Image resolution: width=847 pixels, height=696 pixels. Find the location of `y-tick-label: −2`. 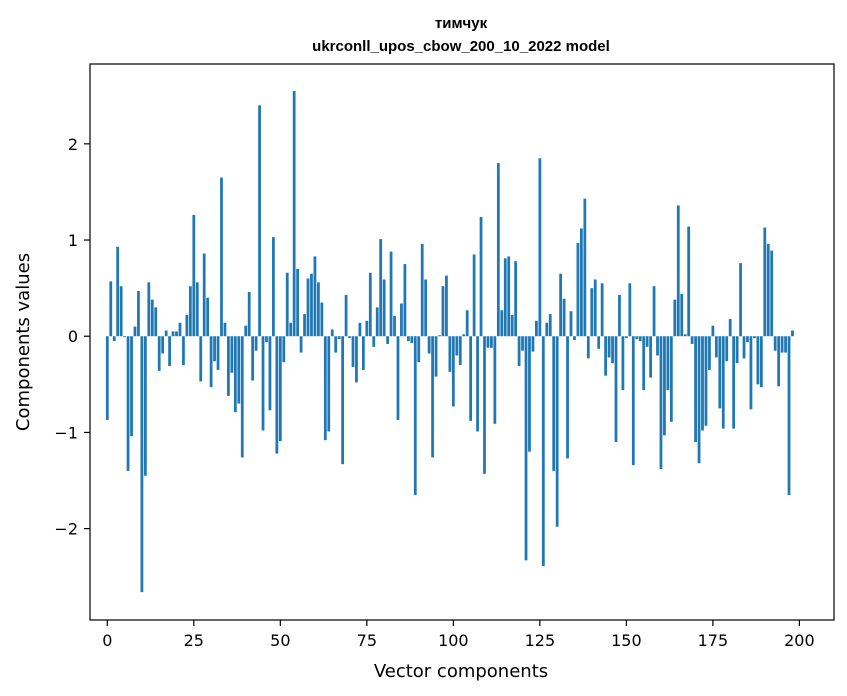

y-tick-label: −2 is located at coordinates (66, 529).